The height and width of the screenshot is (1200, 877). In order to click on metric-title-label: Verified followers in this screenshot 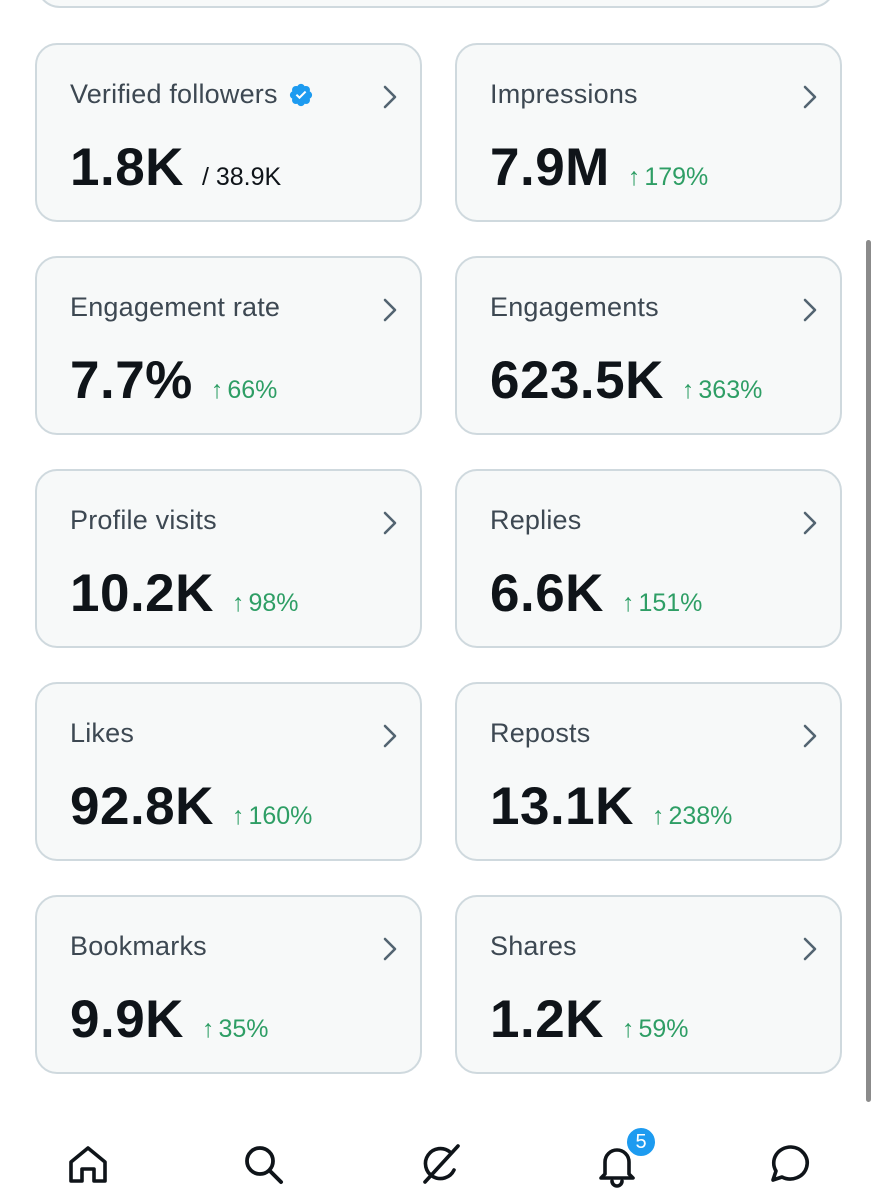, I will do `click(174, 94)`.